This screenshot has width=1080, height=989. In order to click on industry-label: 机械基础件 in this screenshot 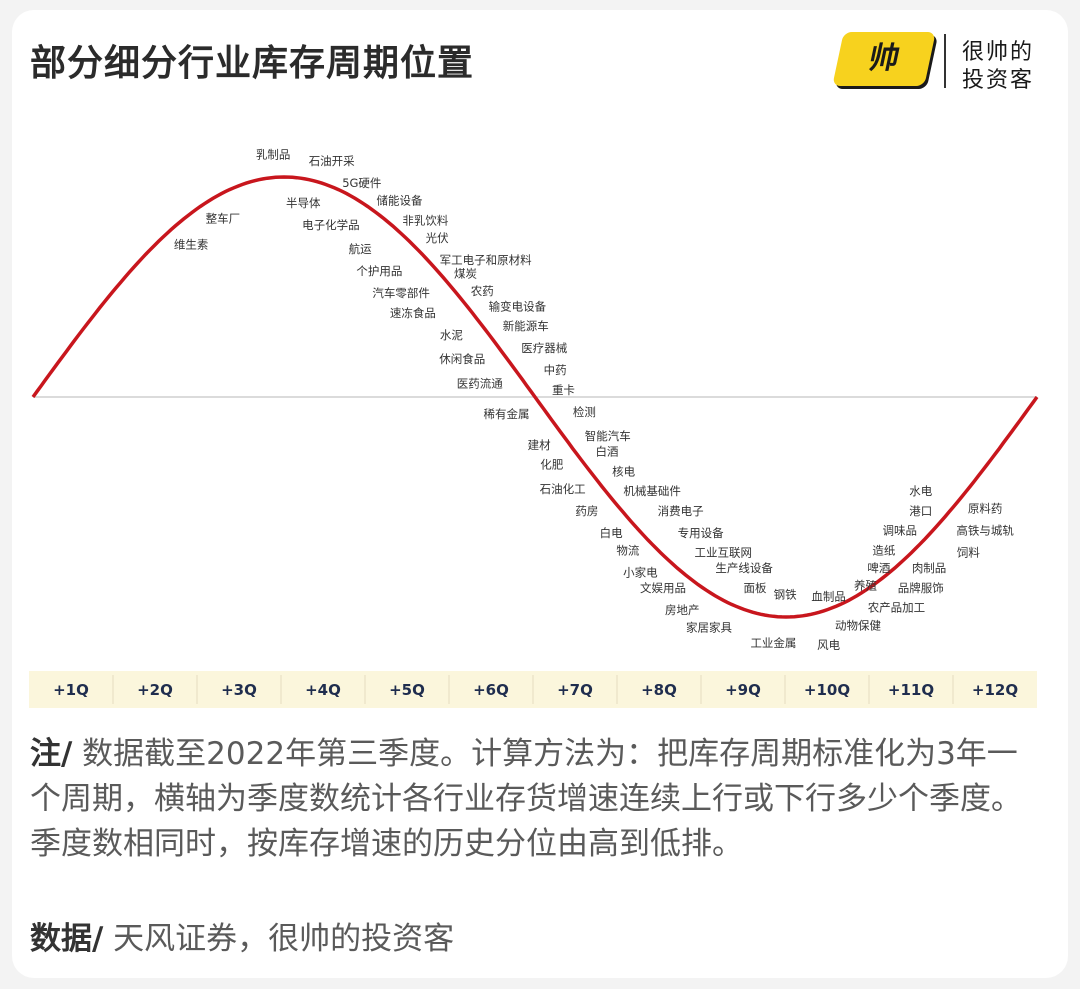, I will do `click(652, 491)`.